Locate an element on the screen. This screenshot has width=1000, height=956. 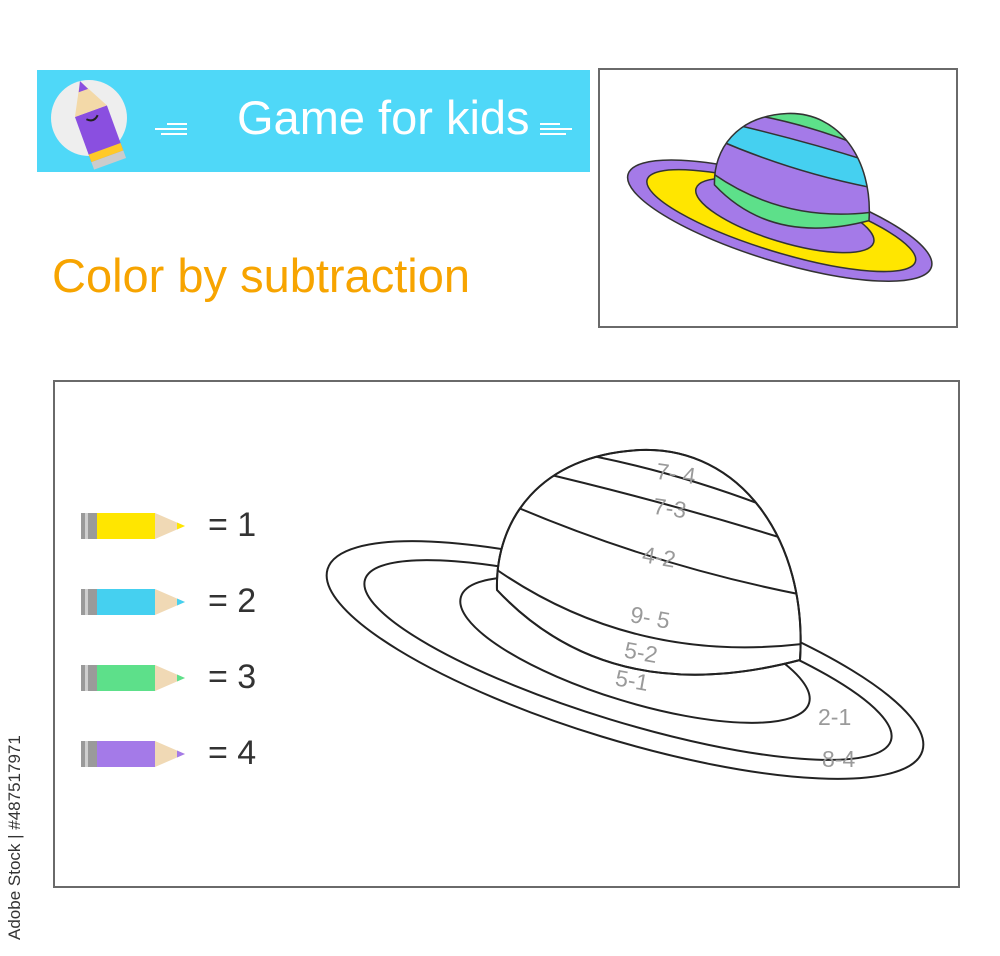
crown-band-2-label: 7-3 is located at coordinates (670, 508).